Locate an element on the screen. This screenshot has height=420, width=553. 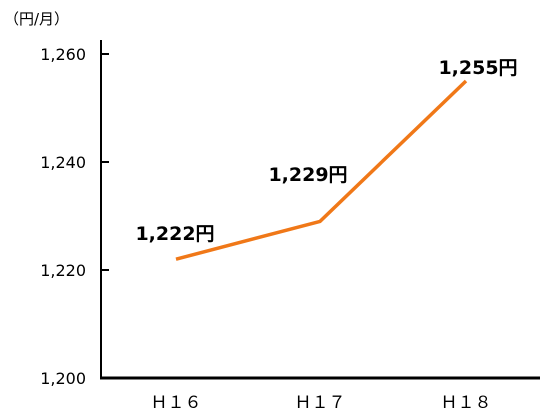
x-tick-label: Ｈ１６ is located at coordinates (176, 403).